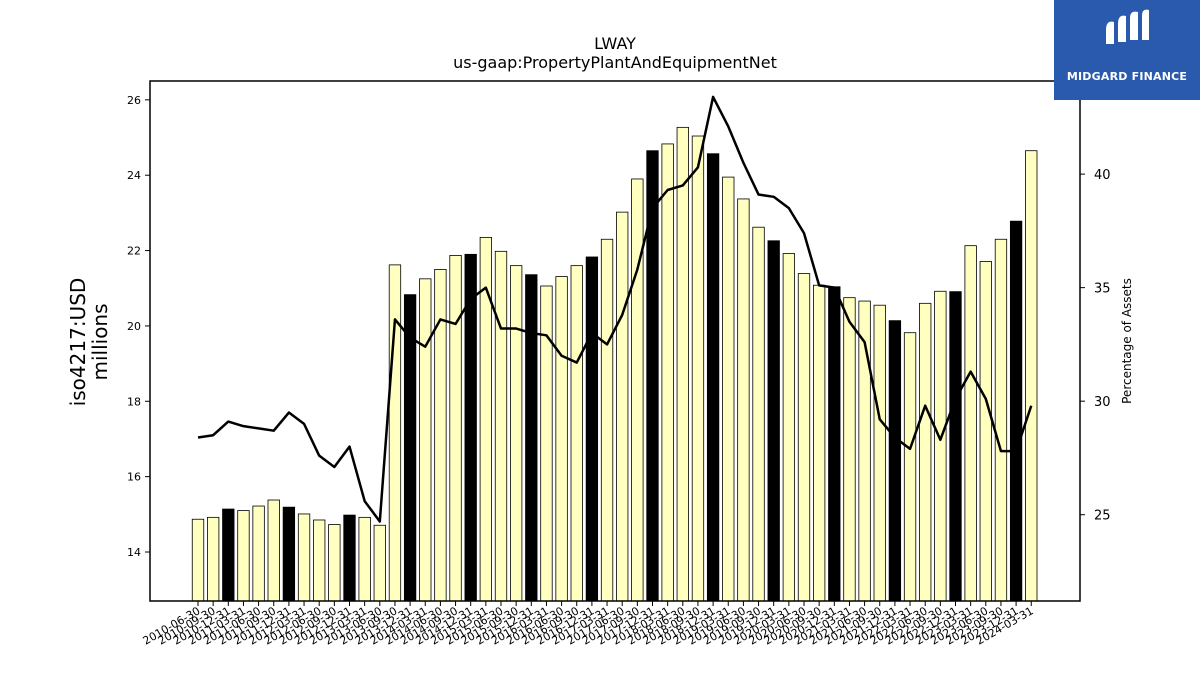 The image size is (1200, 675). Describe the element at coordinates (1127, 341) in the screenshot. I see `y2-axis-label: Percentage of Assets` at that location.